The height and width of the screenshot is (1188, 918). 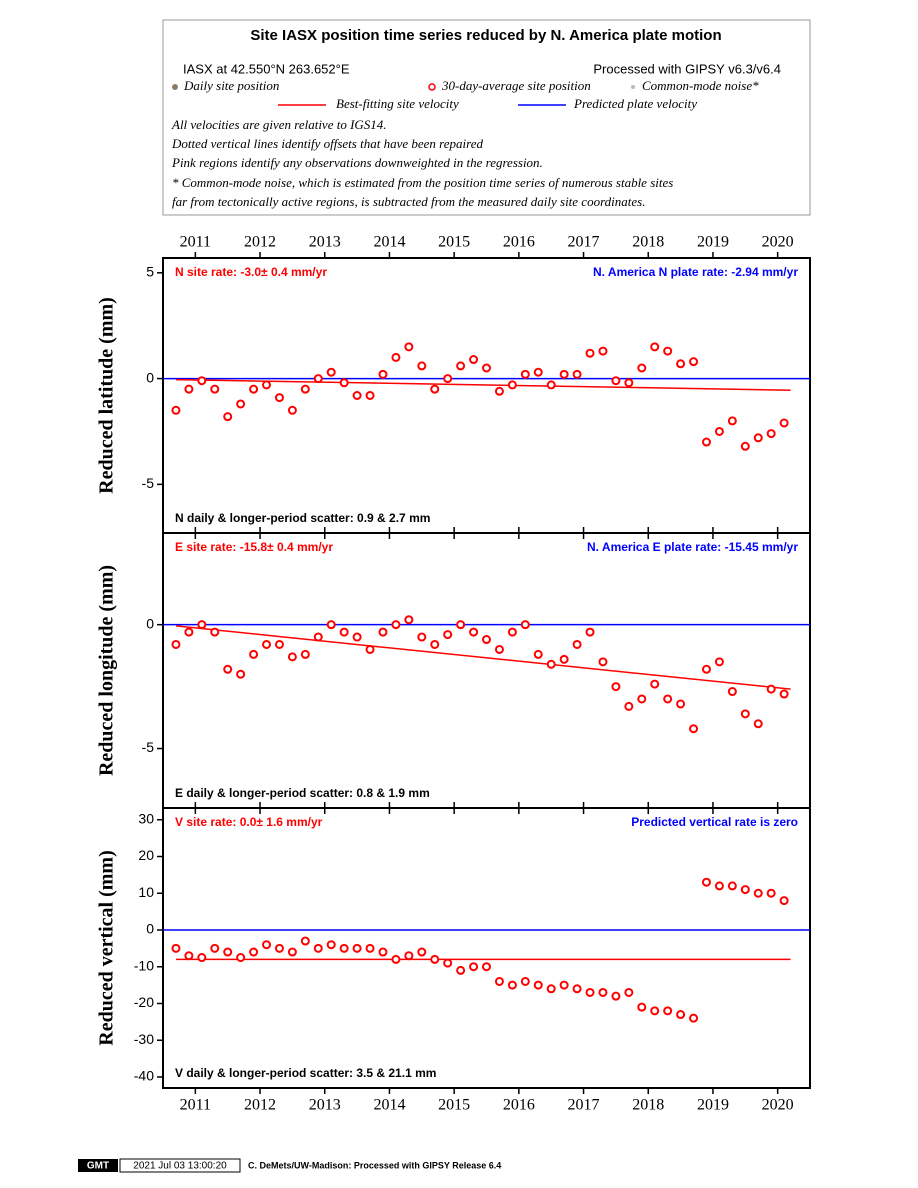 What do you see at coordinates (486, 117) in the screenshot?
I see `legend-box` at bounding box center [486, 117].